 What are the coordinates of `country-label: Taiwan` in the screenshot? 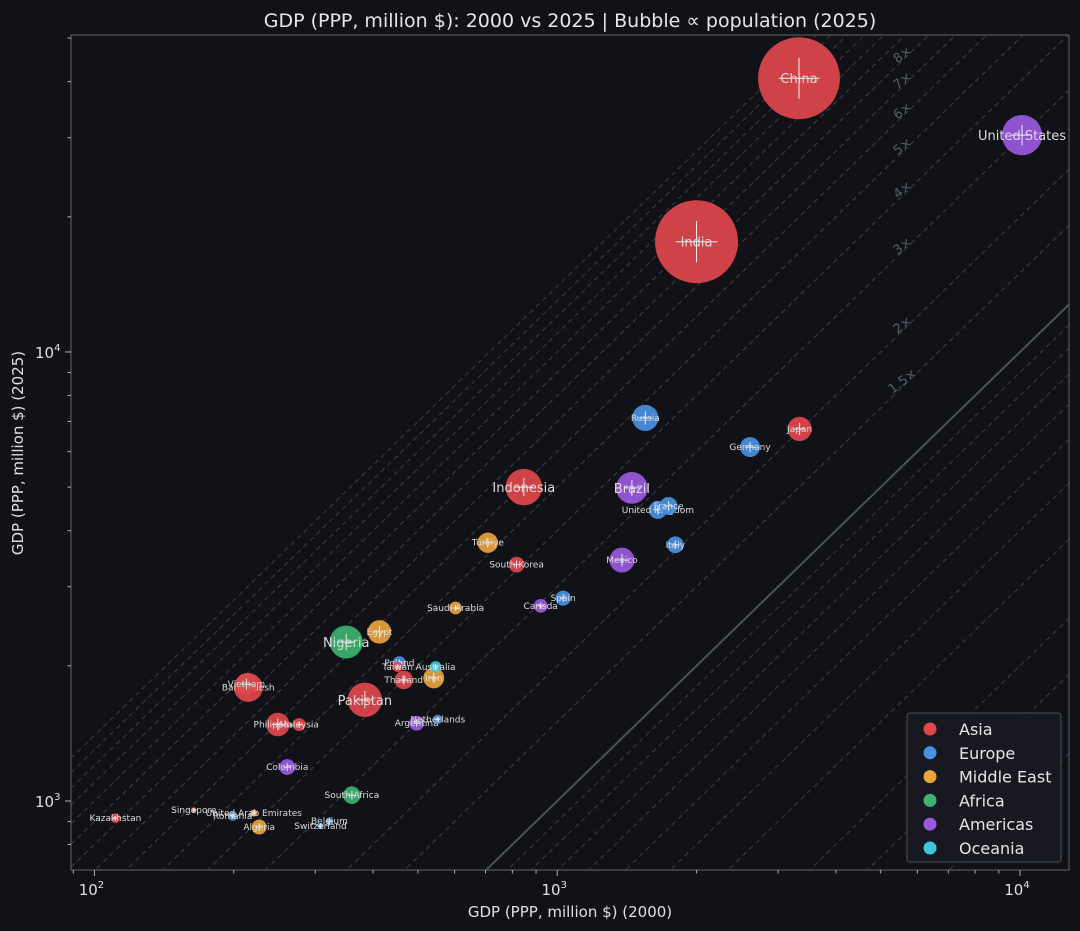 It's located at (397, 668).